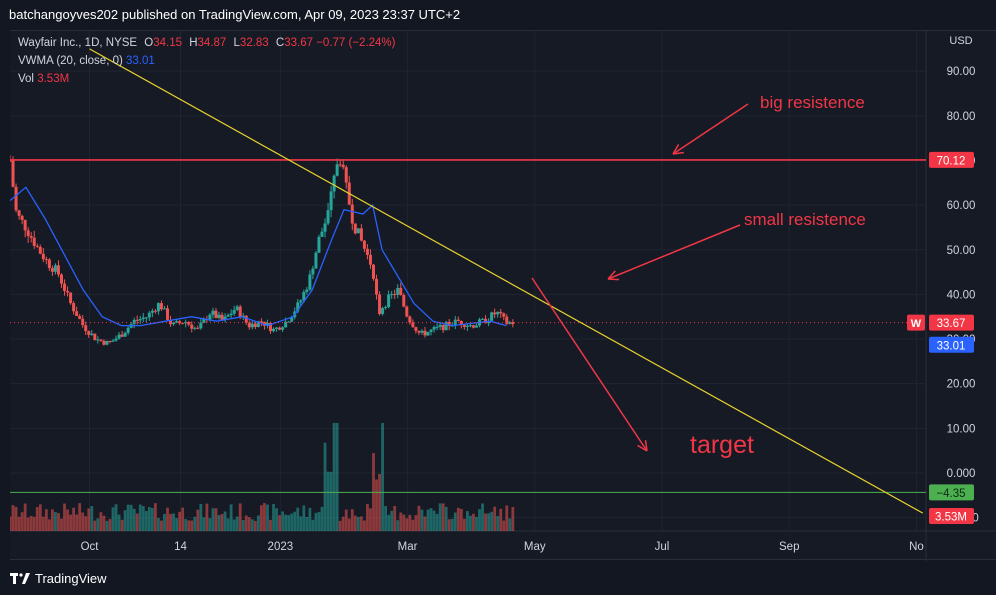 Image resolution: width=996 pixels, height=595 pixels. What do you see at coordinates (951, 159) in the screenshot?
I see `resistance-badge: 70.12` at bounding box center [951, 159].